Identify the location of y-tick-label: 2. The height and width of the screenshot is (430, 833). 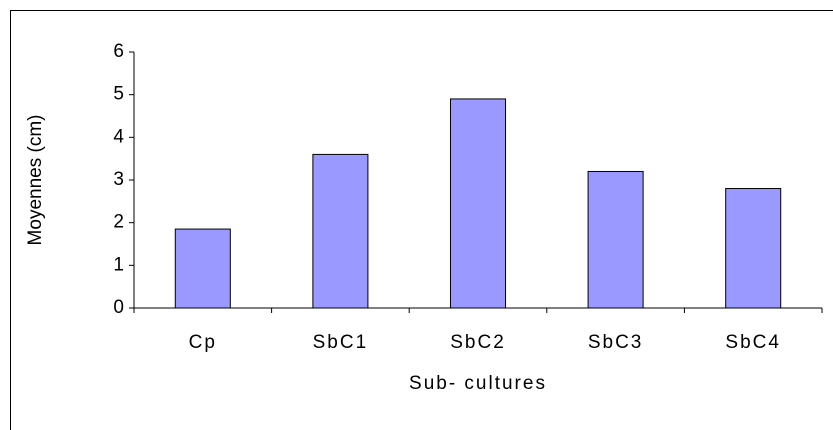
(118, 222).